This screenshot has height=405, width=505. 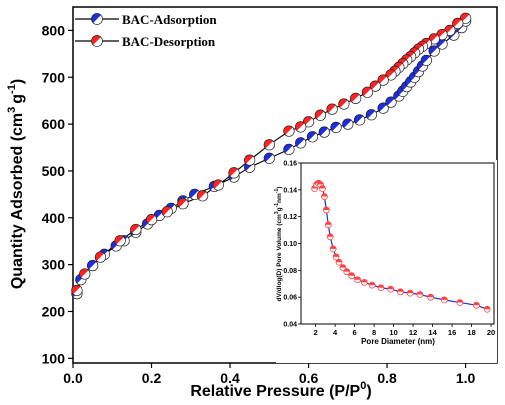 I want to click on inset-x-tick-label: 2, so click(x=316, y=332).